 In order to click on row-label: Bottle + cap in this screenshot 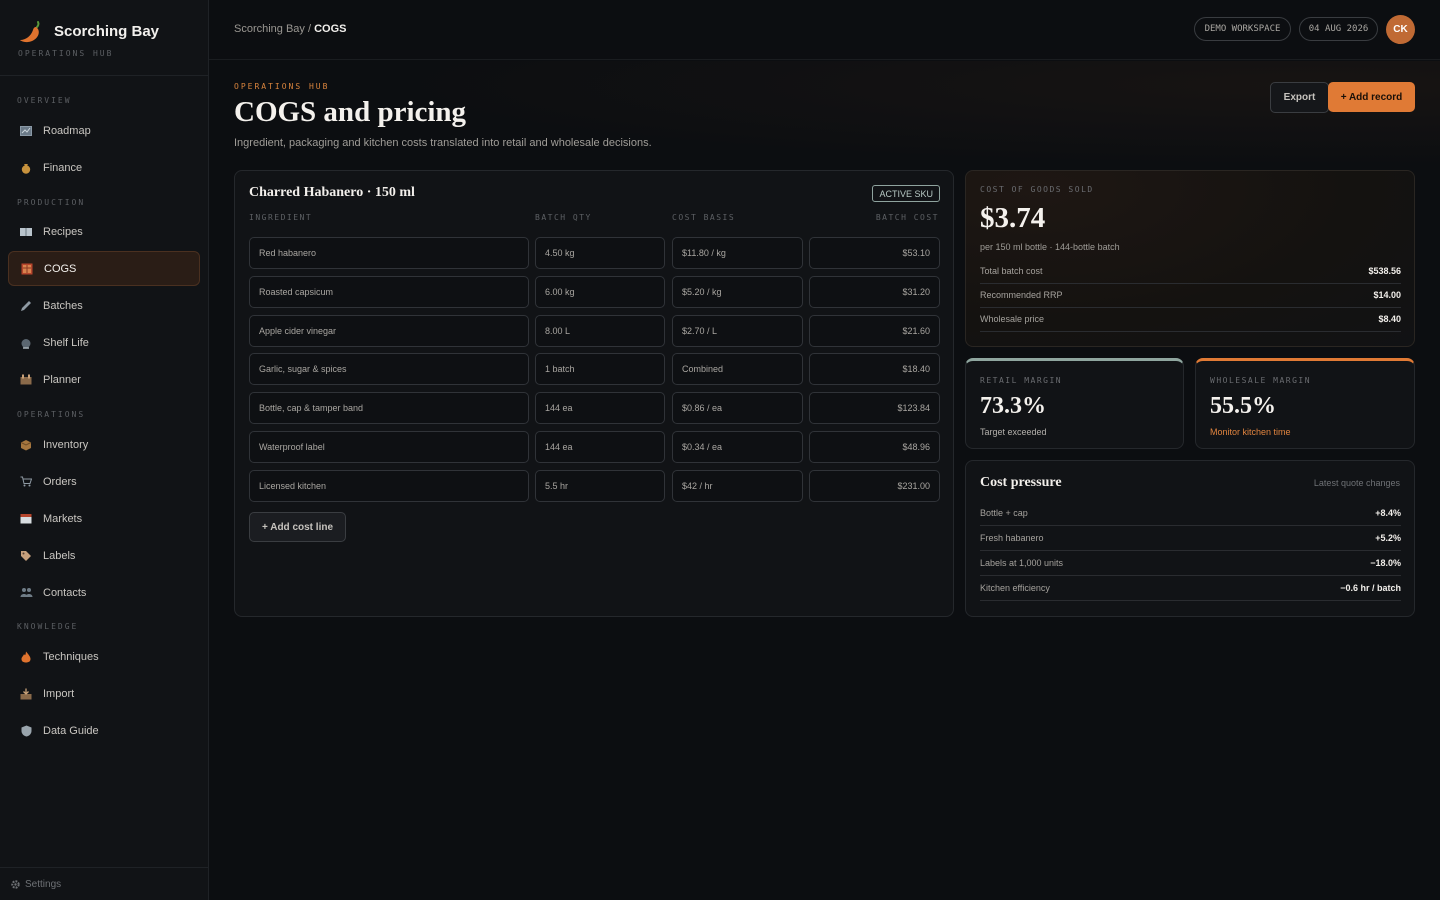, I will do `click(1004, 513)`.